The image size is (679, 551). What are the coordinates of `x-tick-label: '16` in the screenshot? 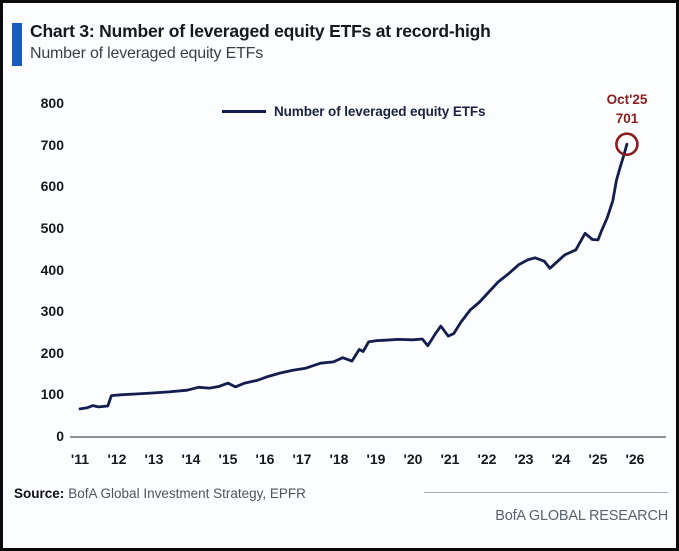 It's located at (265, 459).